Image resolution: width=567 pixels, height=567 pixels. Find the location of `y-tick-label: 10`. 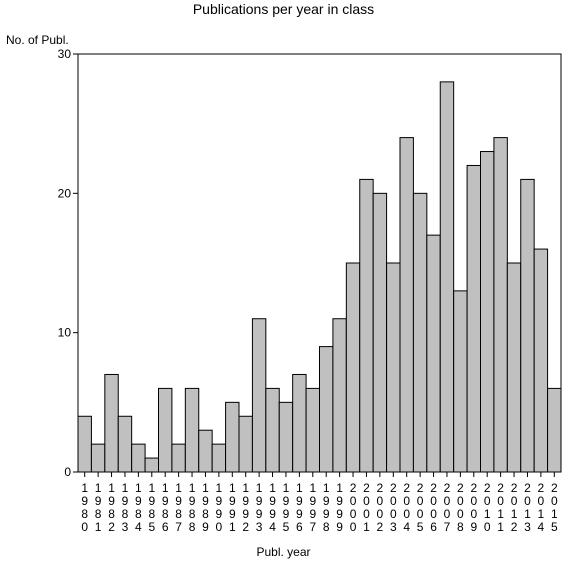

y-tick-label: 10 is located at coordinates (65, 333).